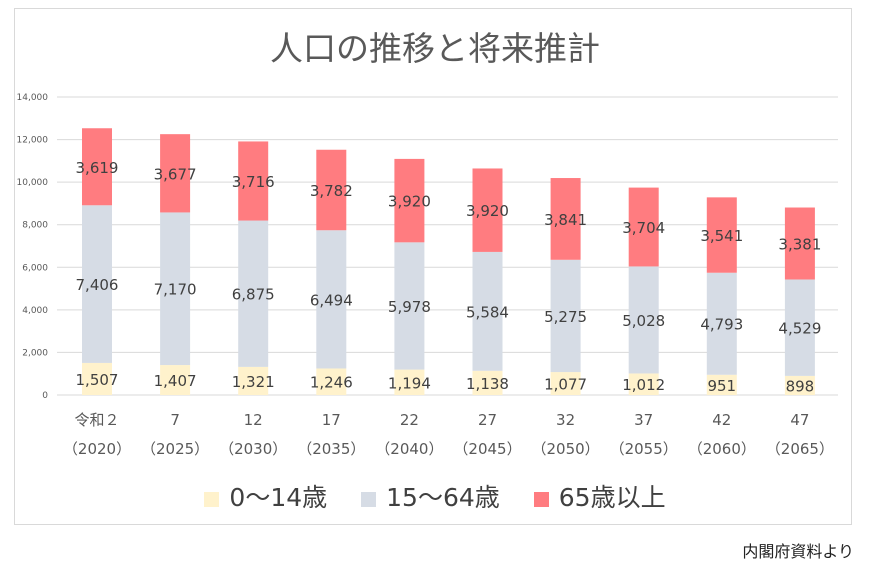  I want to click on data-label: 5,028, so click(643, 321).